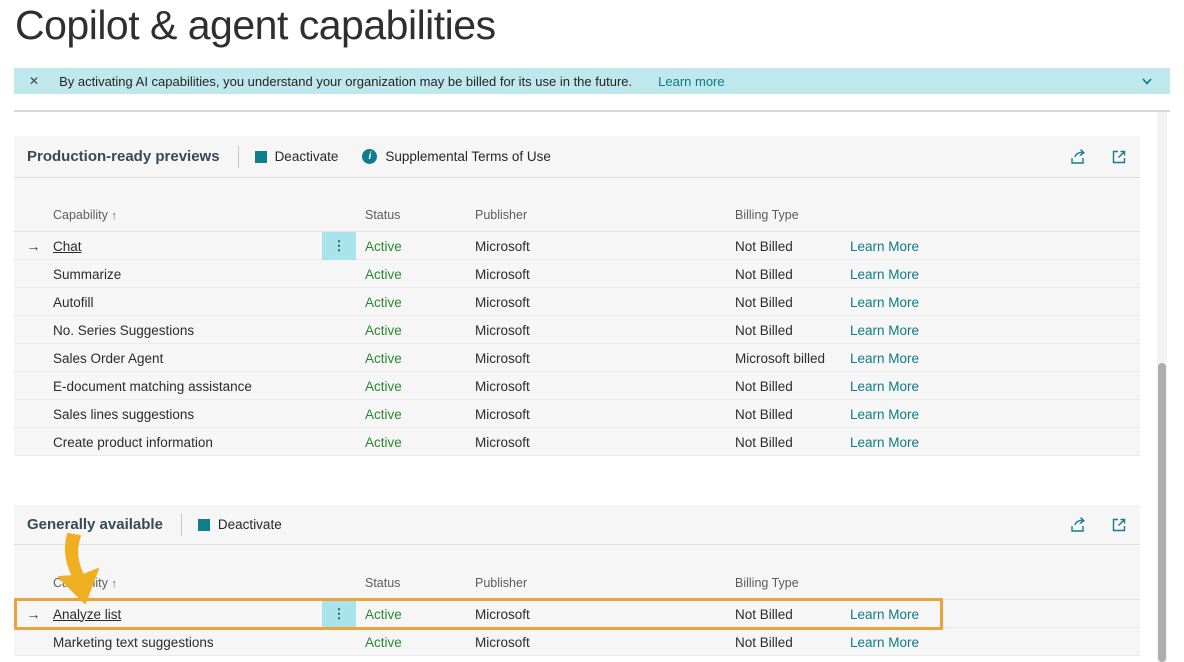  Describe the element at coordinates (87, 614) in the screenshot. I see `capability-cell: Analyze list` at that location.